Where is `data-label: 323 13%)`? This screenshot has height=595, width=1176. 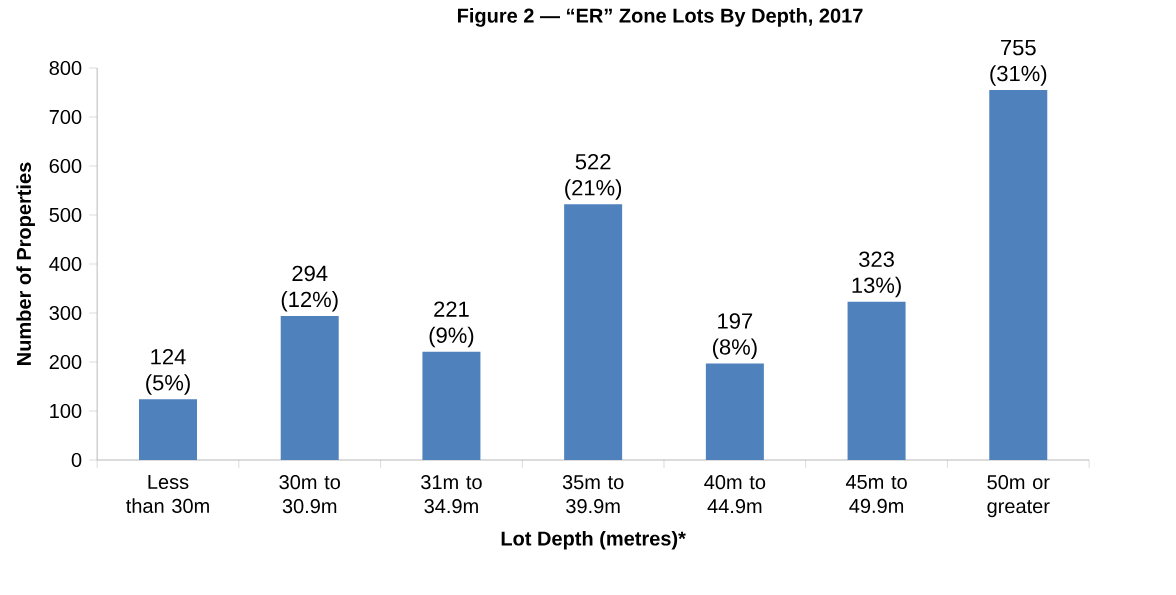
data-label: 323 13%) is located at coordinates (876, 274).